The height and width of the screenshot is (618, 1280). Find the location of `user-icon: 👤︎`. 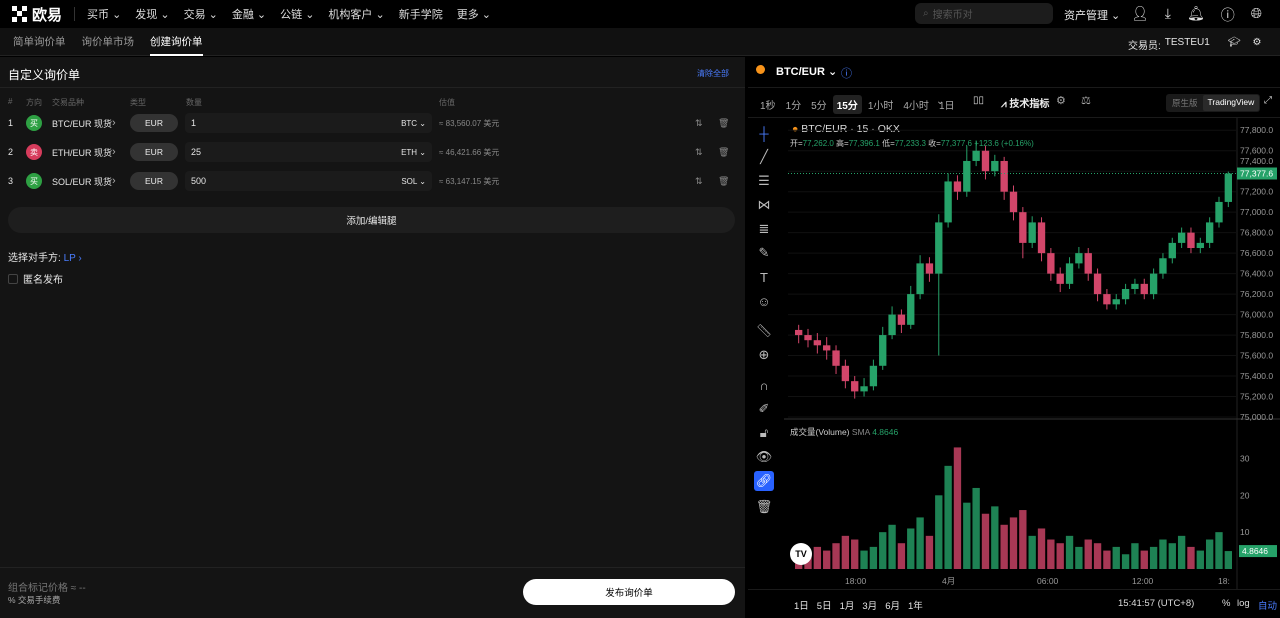

user-icon: 👤︎ is located at coordinates (1140, 13).